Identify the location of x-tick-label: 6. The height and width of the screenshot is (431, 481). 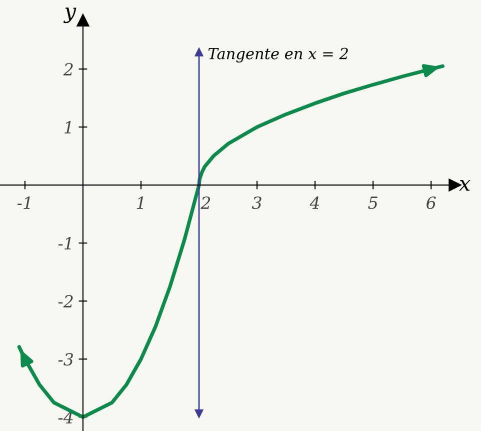
(431, 203).